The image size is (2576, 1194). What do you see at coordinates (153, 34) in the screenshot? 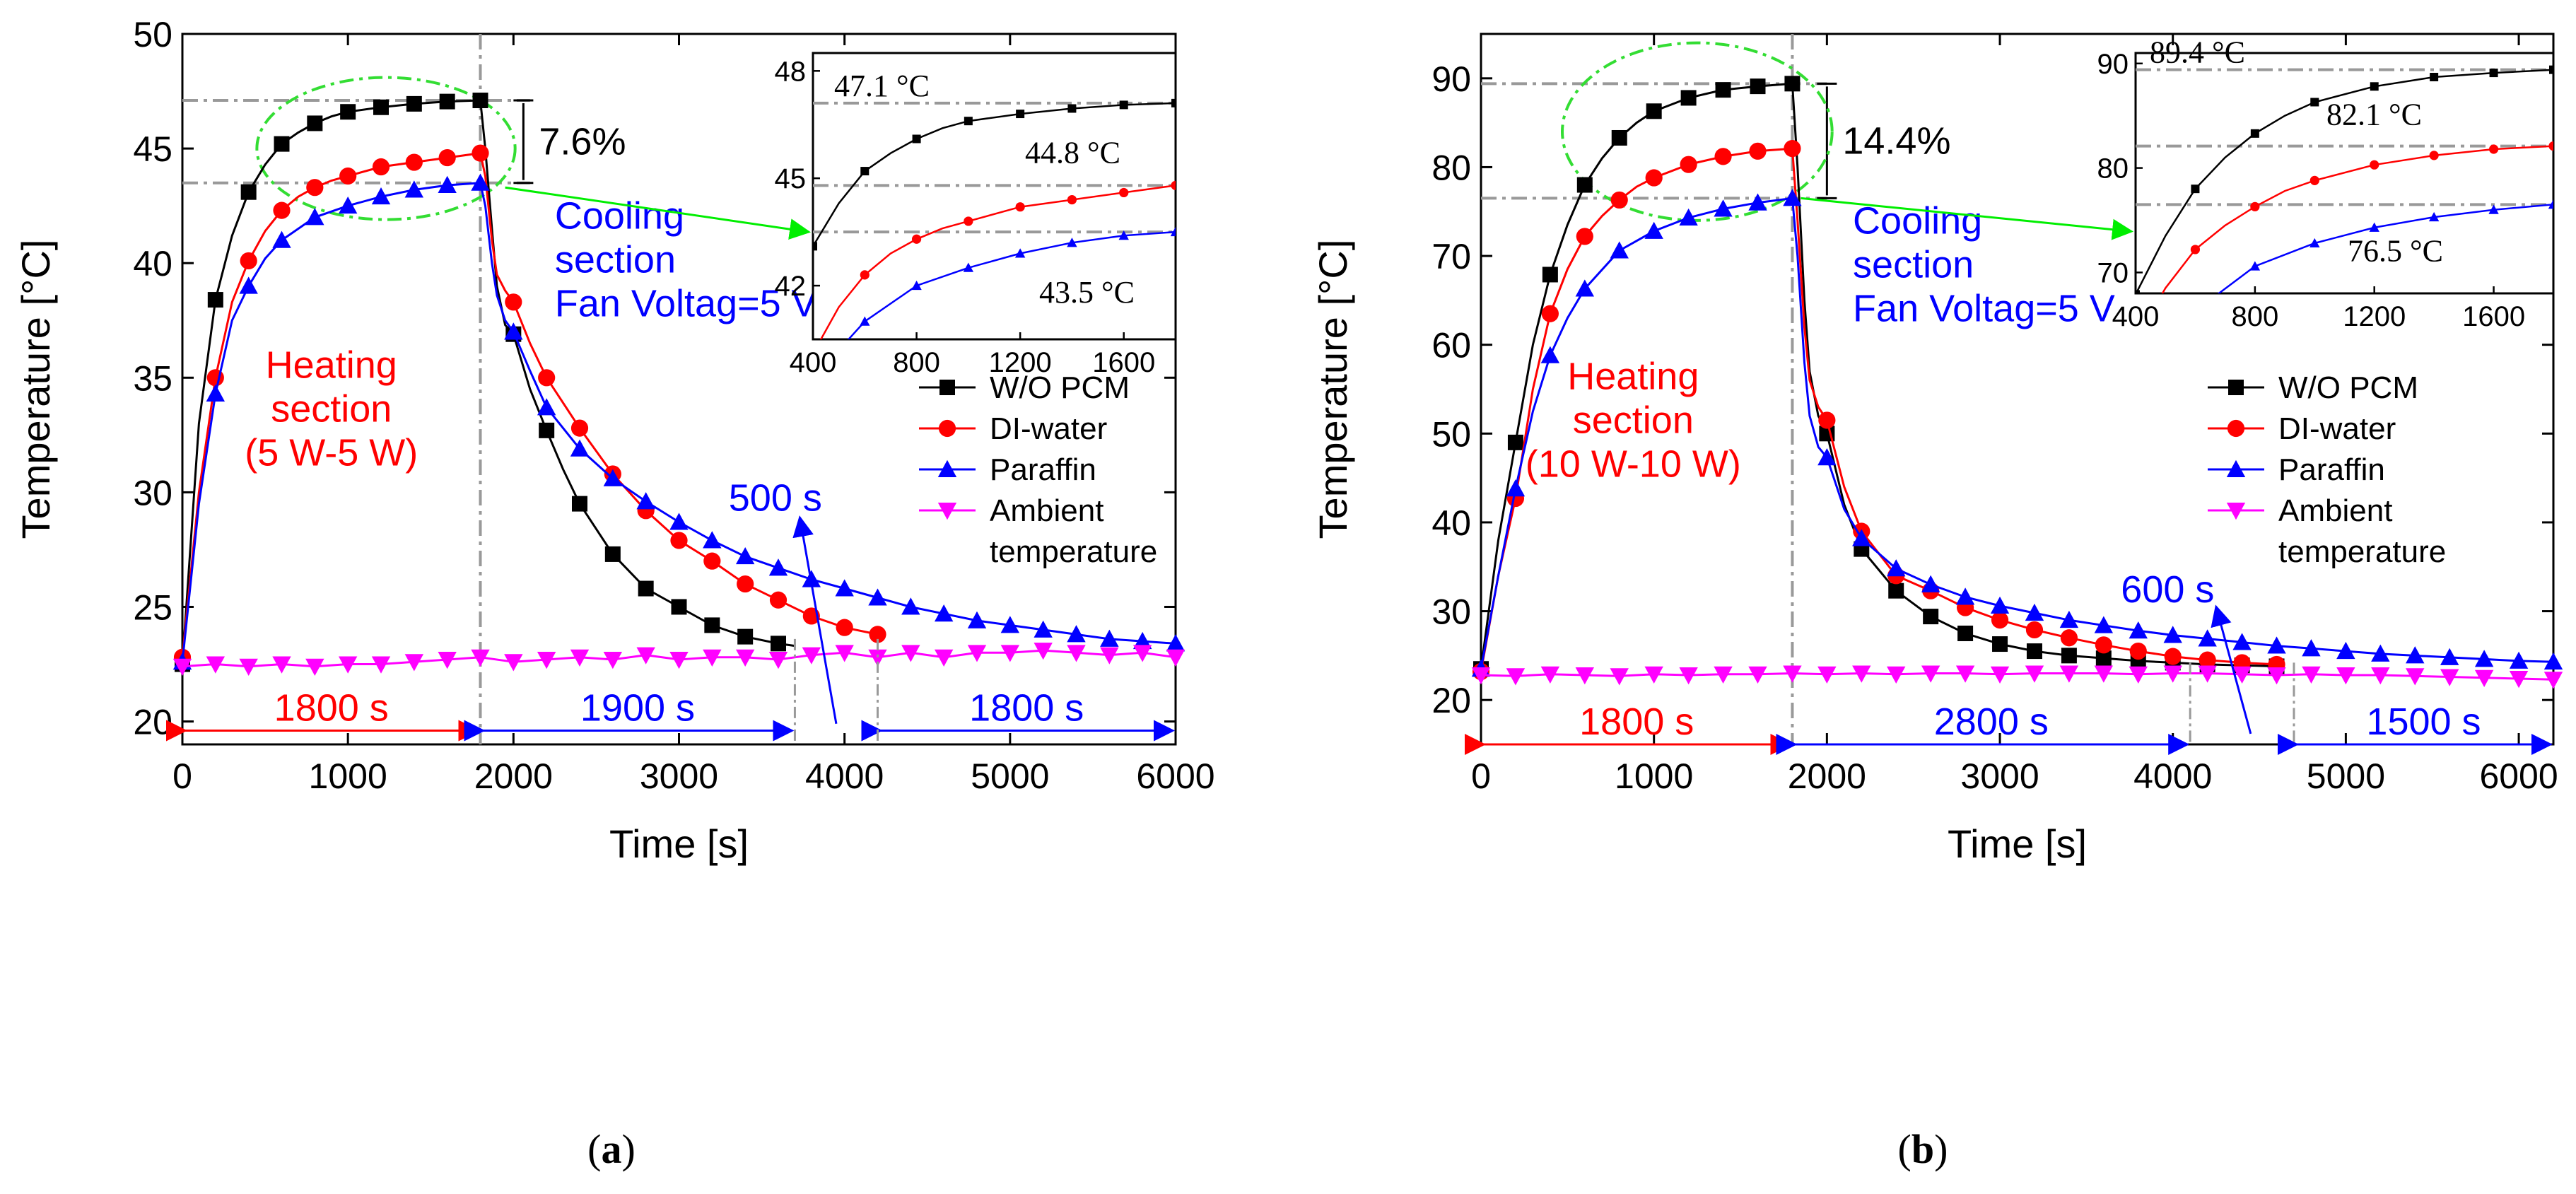
I see `panel-a-y-tick-label: 50` at bounding box center [153, 34].